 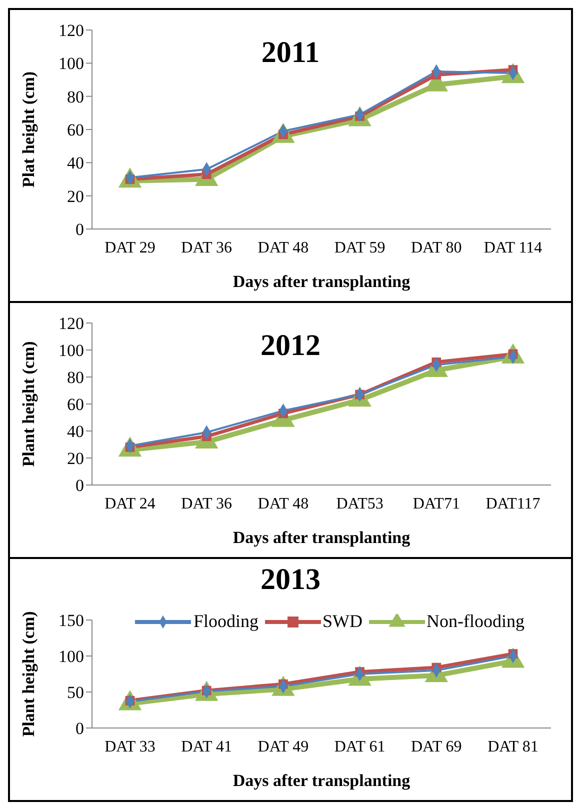 I want to click on x-tick-label: DAT71, so click(x=436, y=503).